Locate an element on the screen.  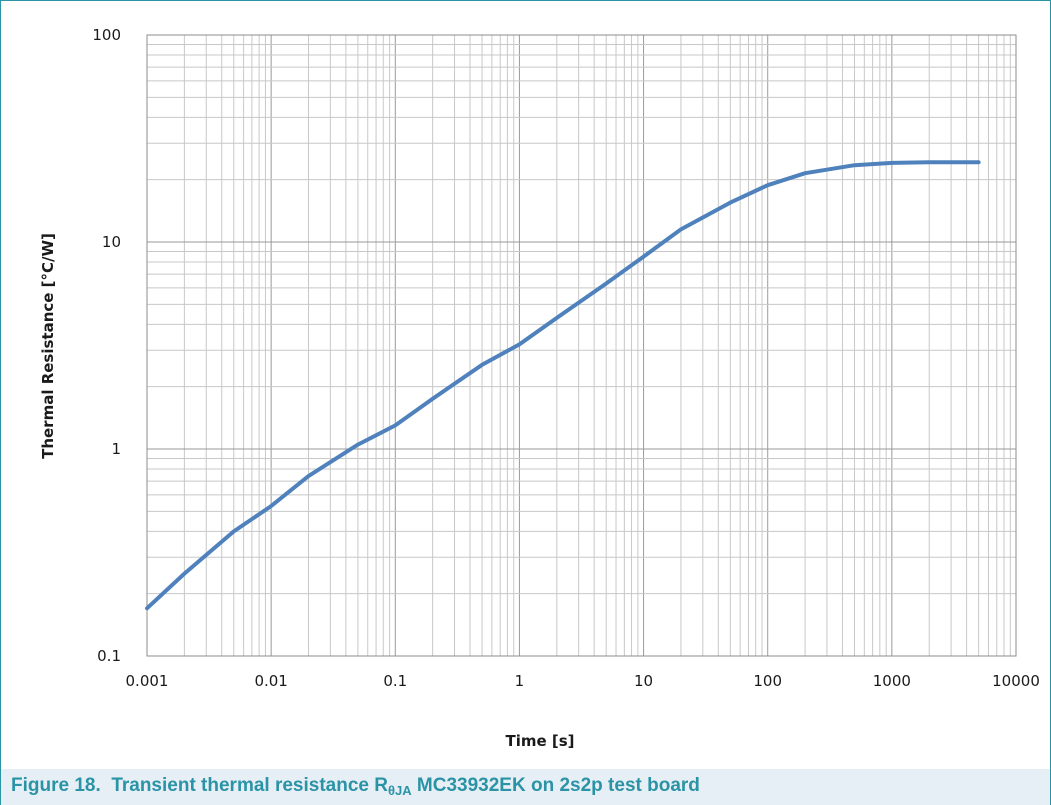
x-tick-label: 0.001 is located at coordinates (147, 681).